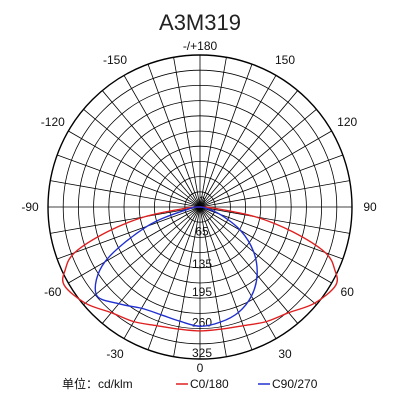 The height and width of the screenshot is (400, 400). What do you see at coordinates (200, 22) in the screenshot?
I see `chart-title: A3M319` at bounding box center [200, 22].